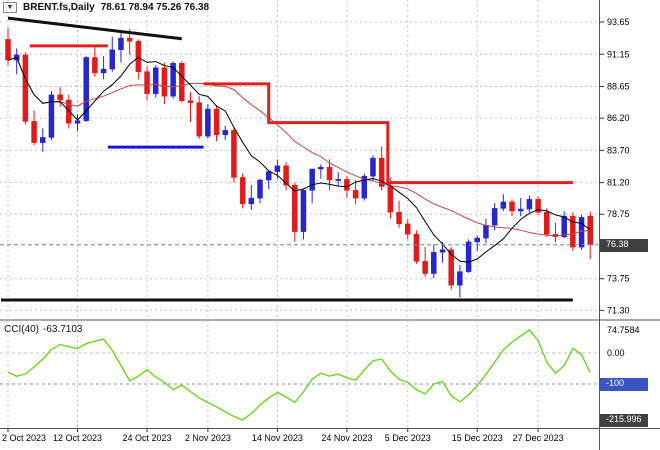 This screenshot has width=660, height=450. I want to click on time-tick-label: 14 Nov 2023, so click(277, 438).